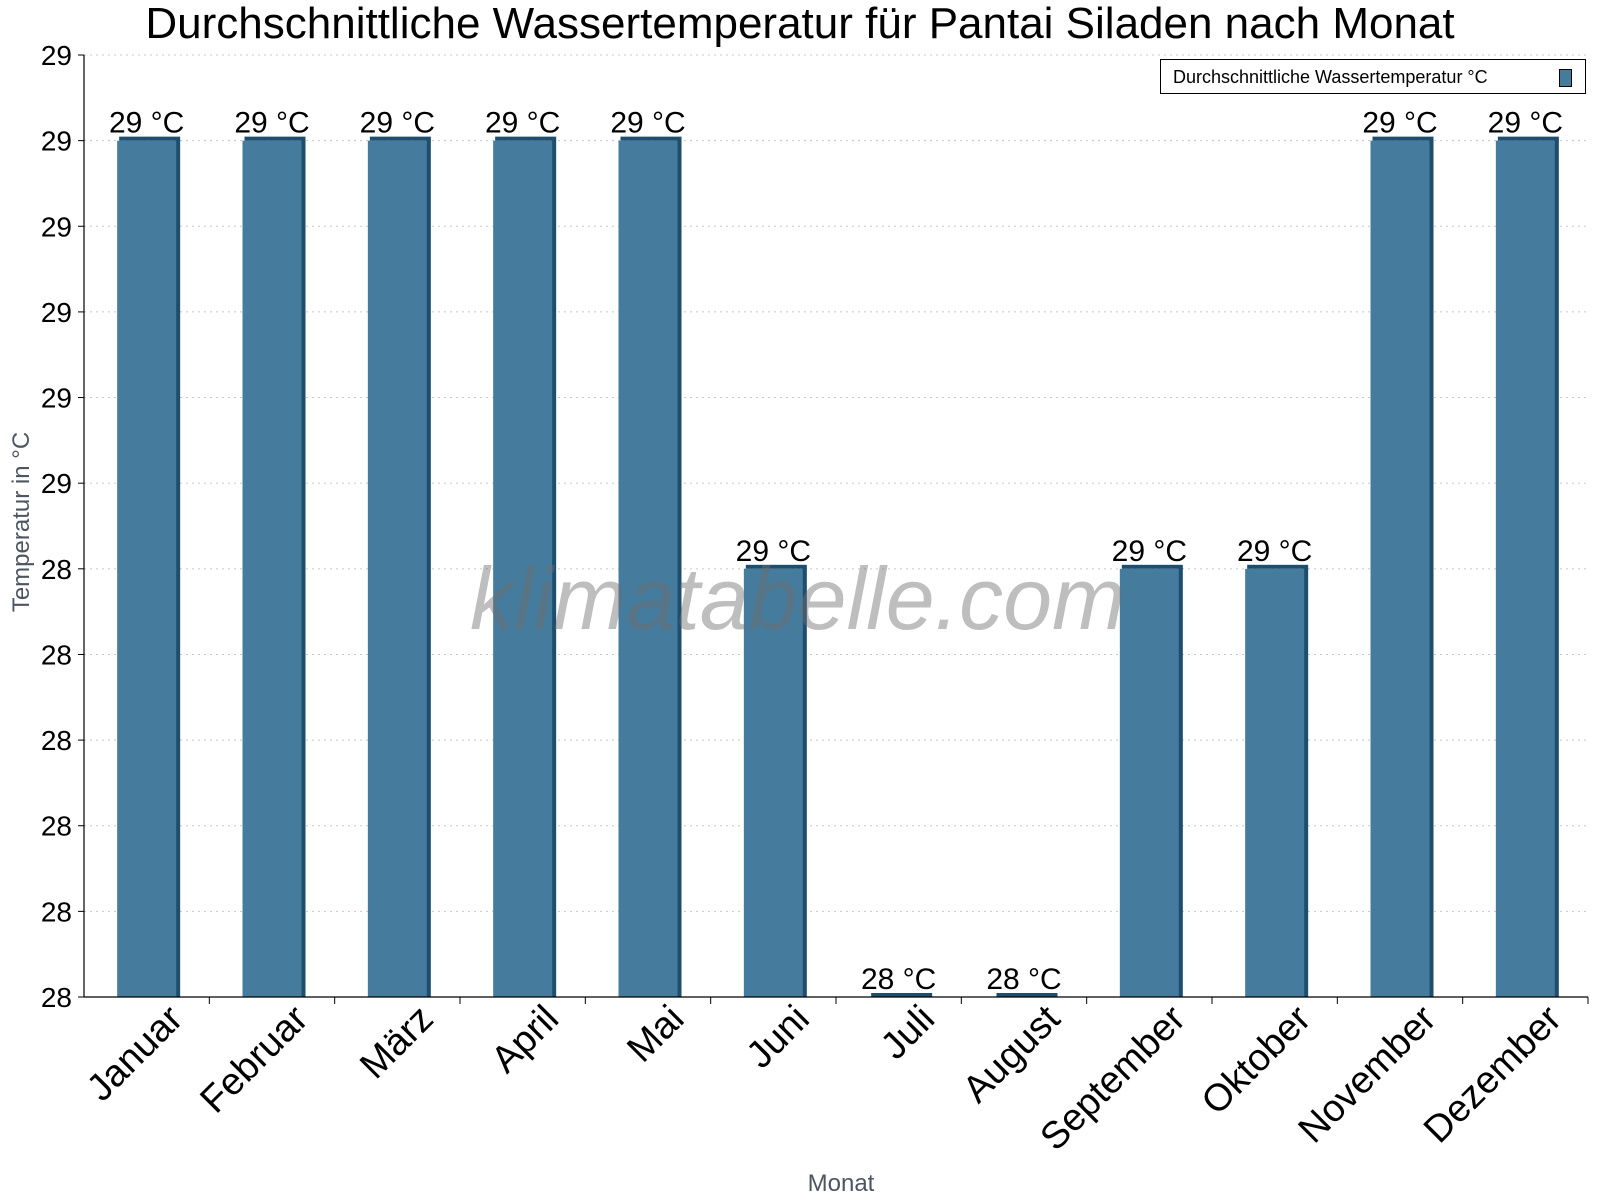  What do you see at coordinates (841, 1183) in the screenshot?
I see `x-axis-title: Monat` at bounding box center [841, 1183].